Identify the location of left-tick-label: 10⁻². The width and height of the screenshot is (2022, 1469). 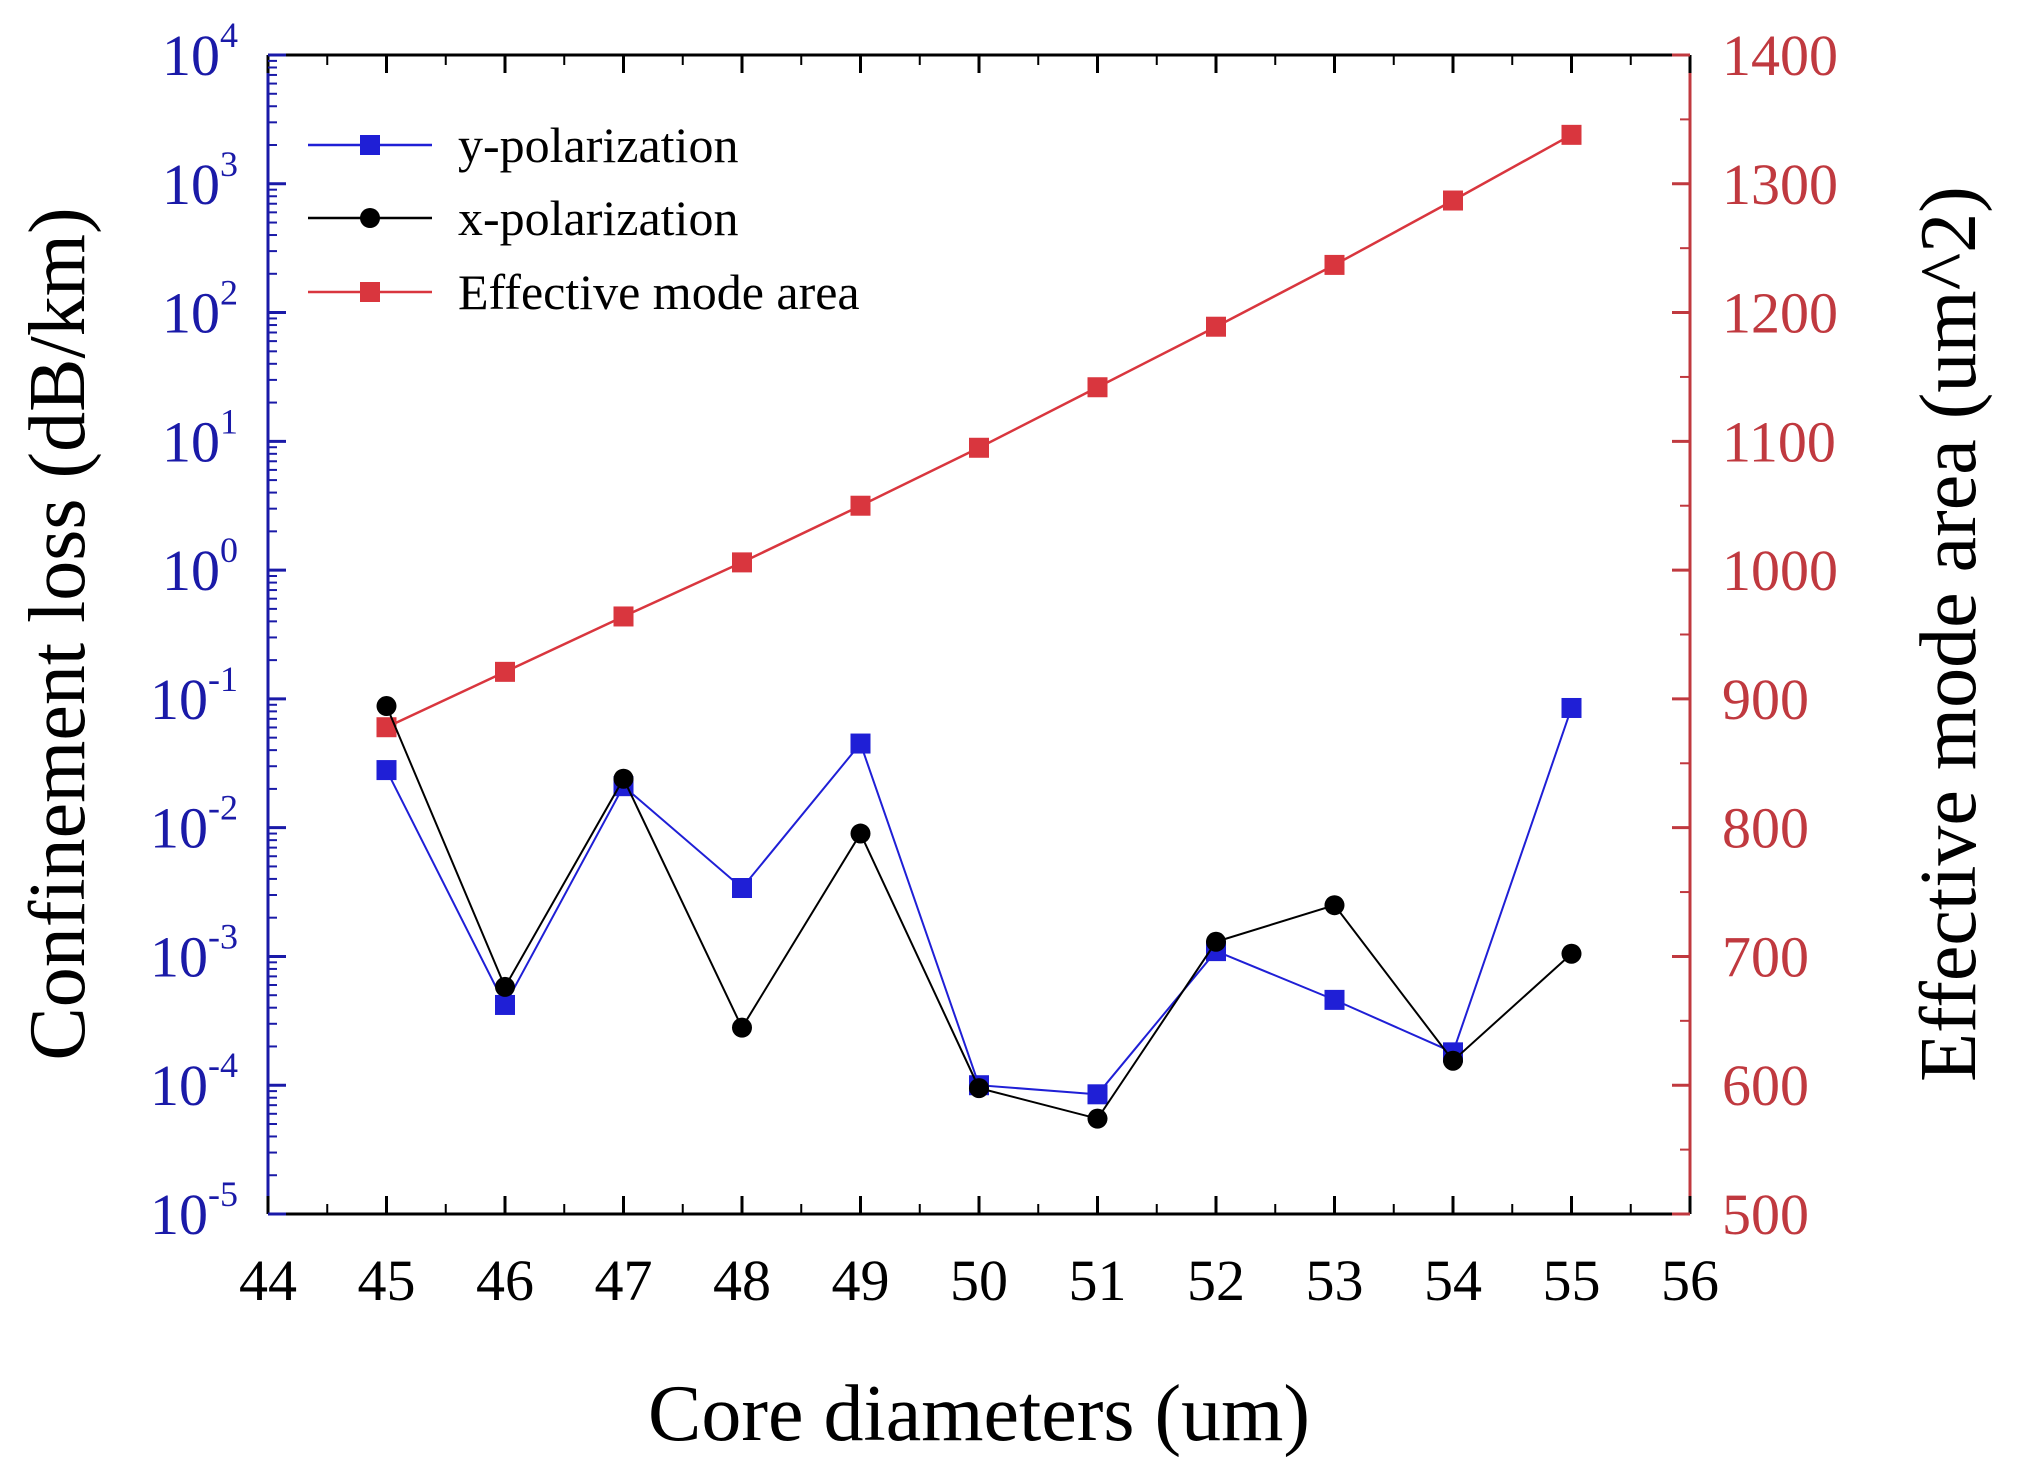
(194, 824).